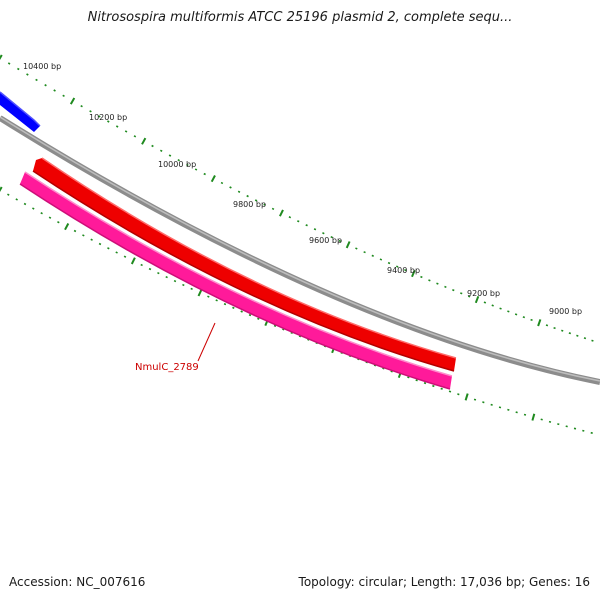 The height and width of the screenshot is (600, 600). I want to click on scale-label: 10000 bp, so click(177, 164).